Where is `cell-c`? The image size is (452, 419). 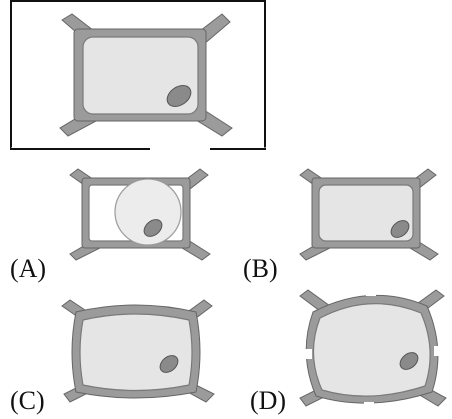
cell-c is located at coordinates (138, 351).